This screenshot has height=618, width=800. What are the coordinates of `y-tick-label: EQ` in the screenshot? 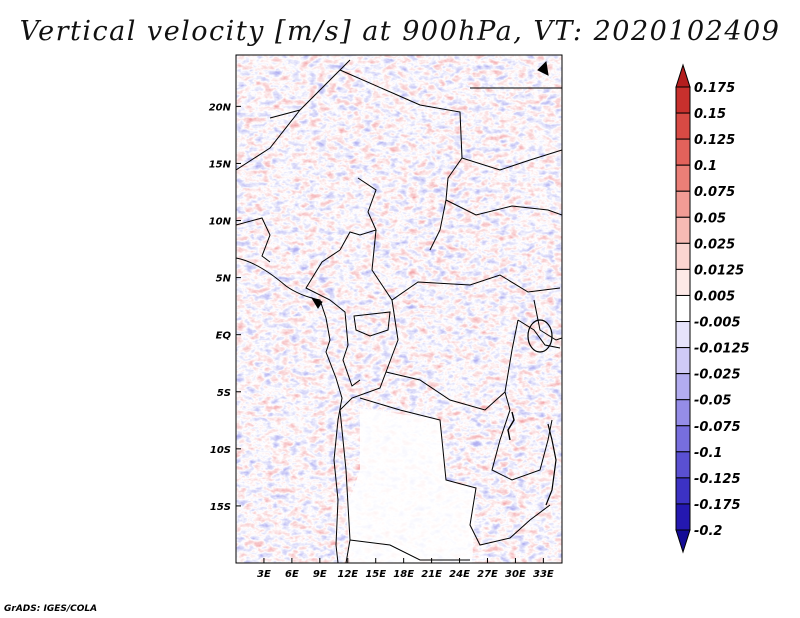 It's located at (224, 336).